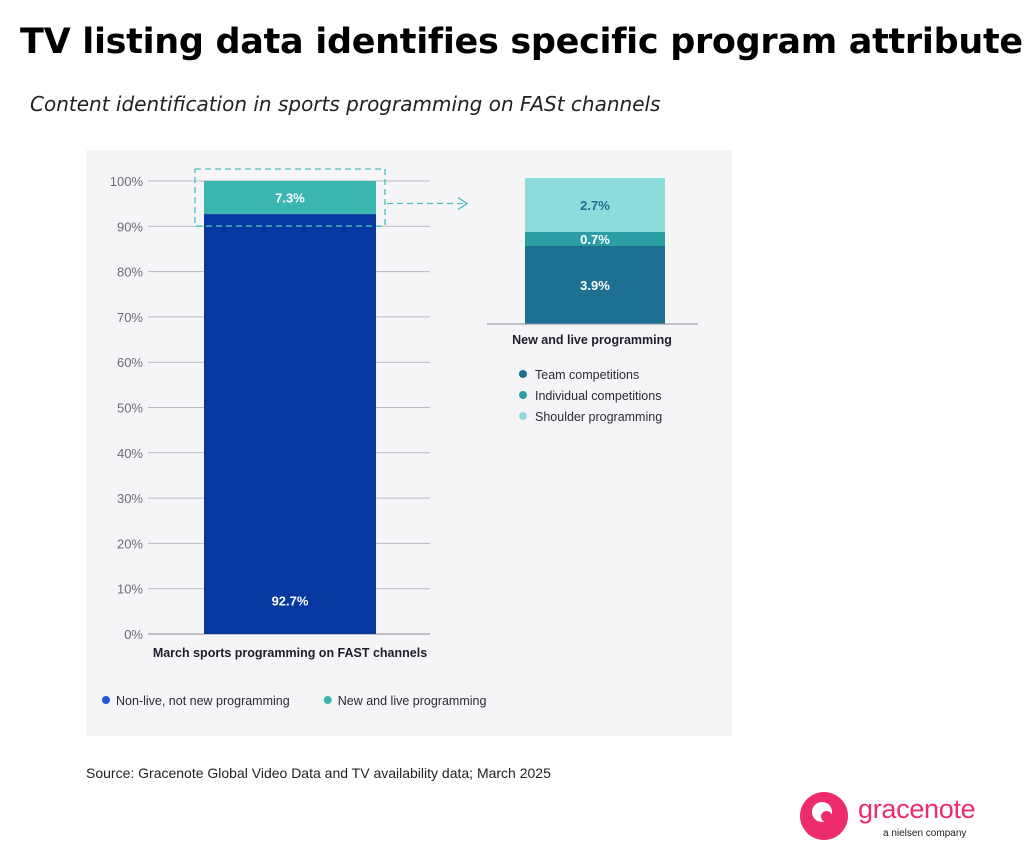 The width and height of the screenshot is (1024, 853). What do you see at coordinates (290, 600) in the screenshot?
I see `data-label: 92.7%` at bounding box center [290, 600].